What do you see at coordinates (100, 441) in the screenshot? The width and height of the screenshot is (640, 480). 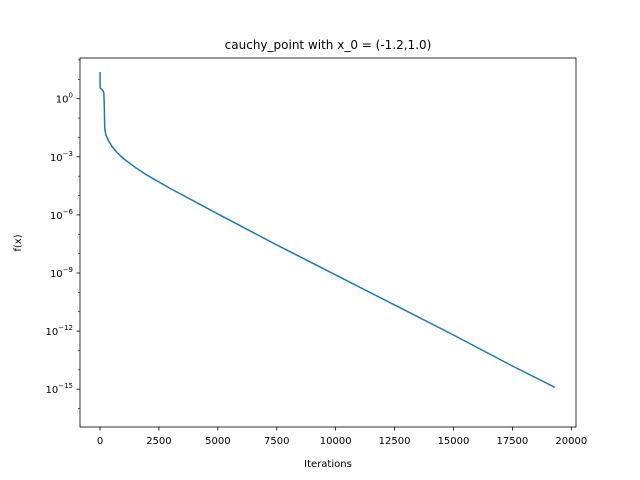 I see `x-tick-label: 0` at bounding box center [100, 441].